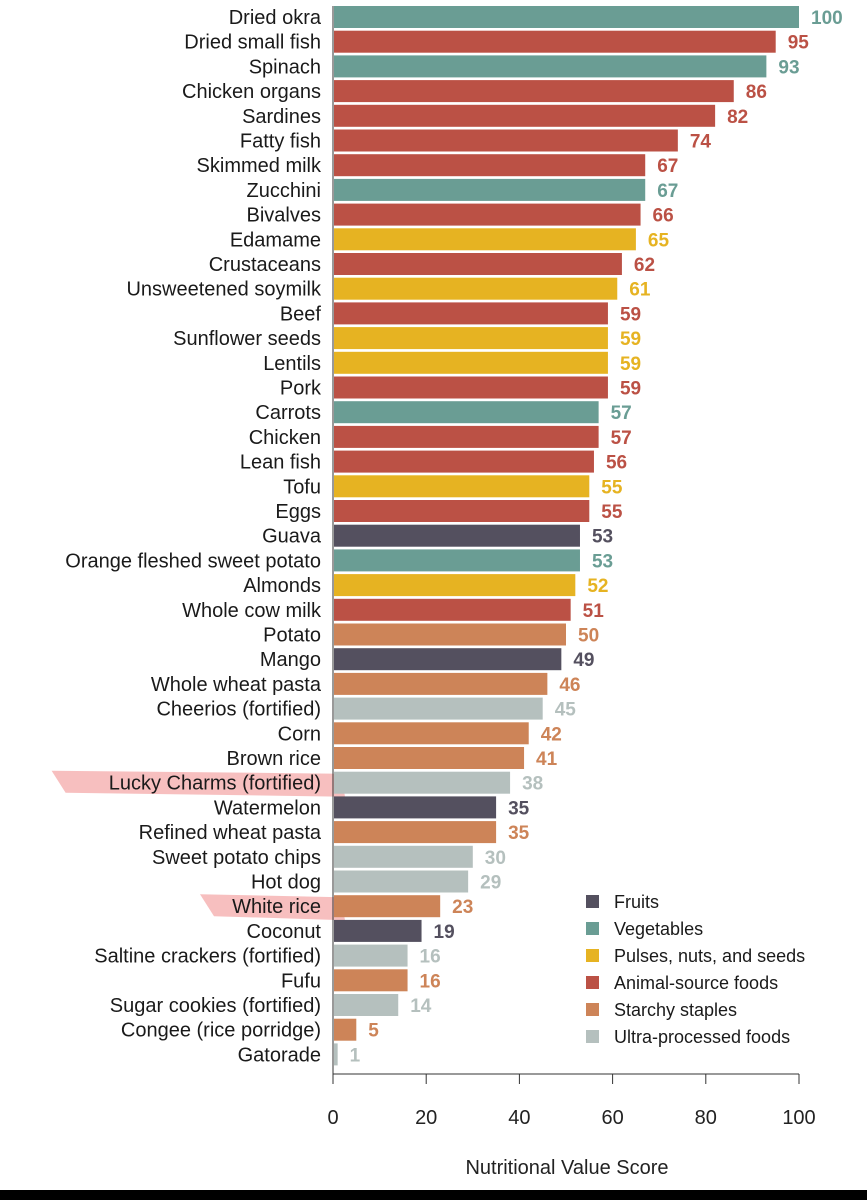 This screenshot has width=867, height=1200. I want to click on value-label-lucky-charms-fortified: 38, so click(532, 784).